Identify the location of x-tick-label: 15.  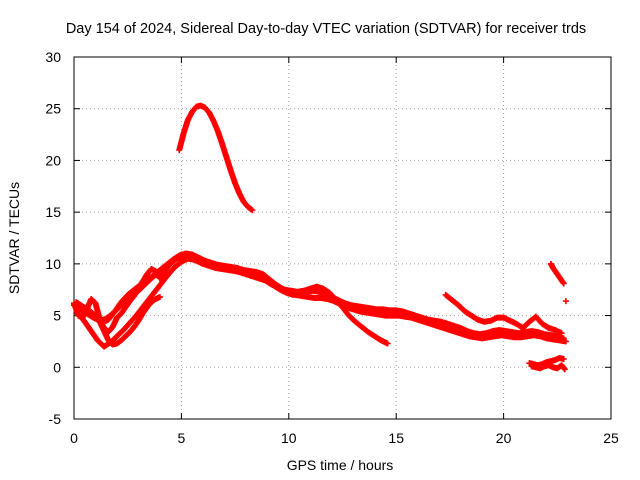
(396, 438).